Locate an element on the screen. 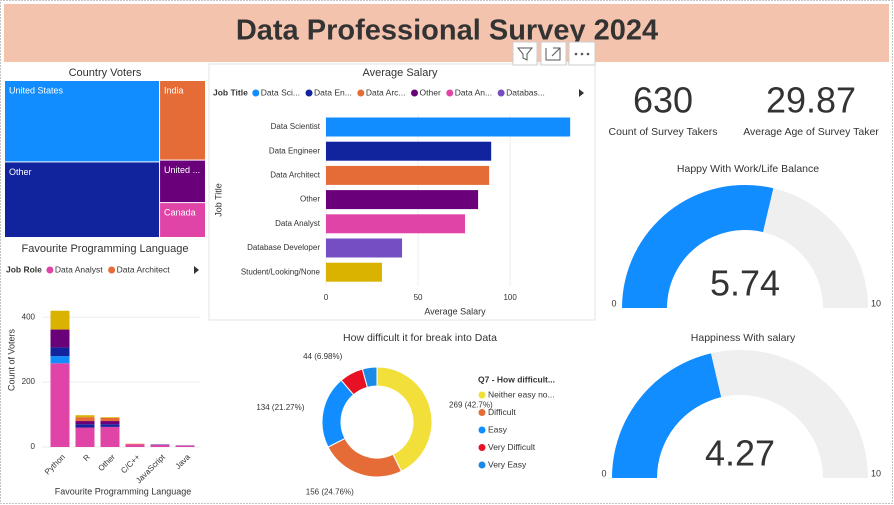  y-axis-label: Count of Voters is located at coordinates (11, 359).